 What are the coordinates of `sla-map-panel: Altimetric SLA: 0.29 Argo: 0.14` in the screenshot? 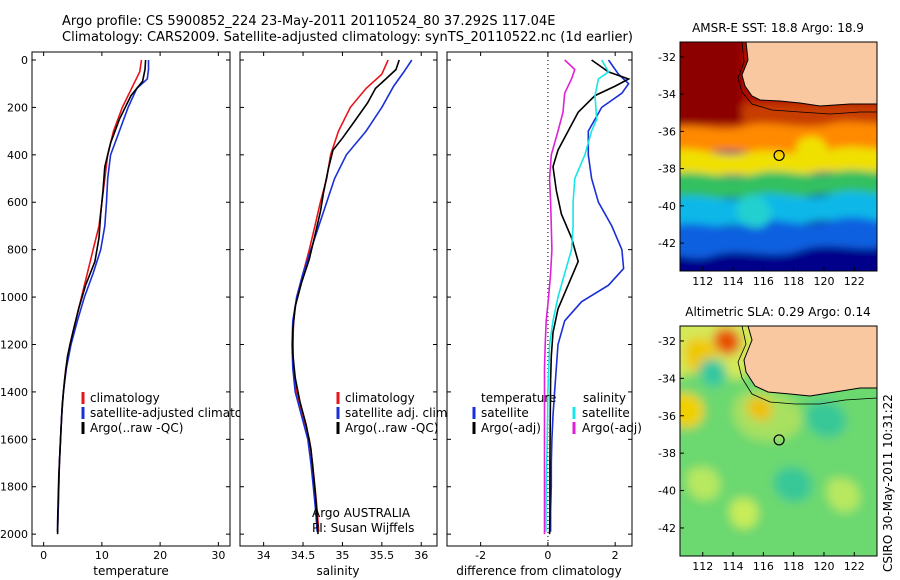 It's located at (768, 439).